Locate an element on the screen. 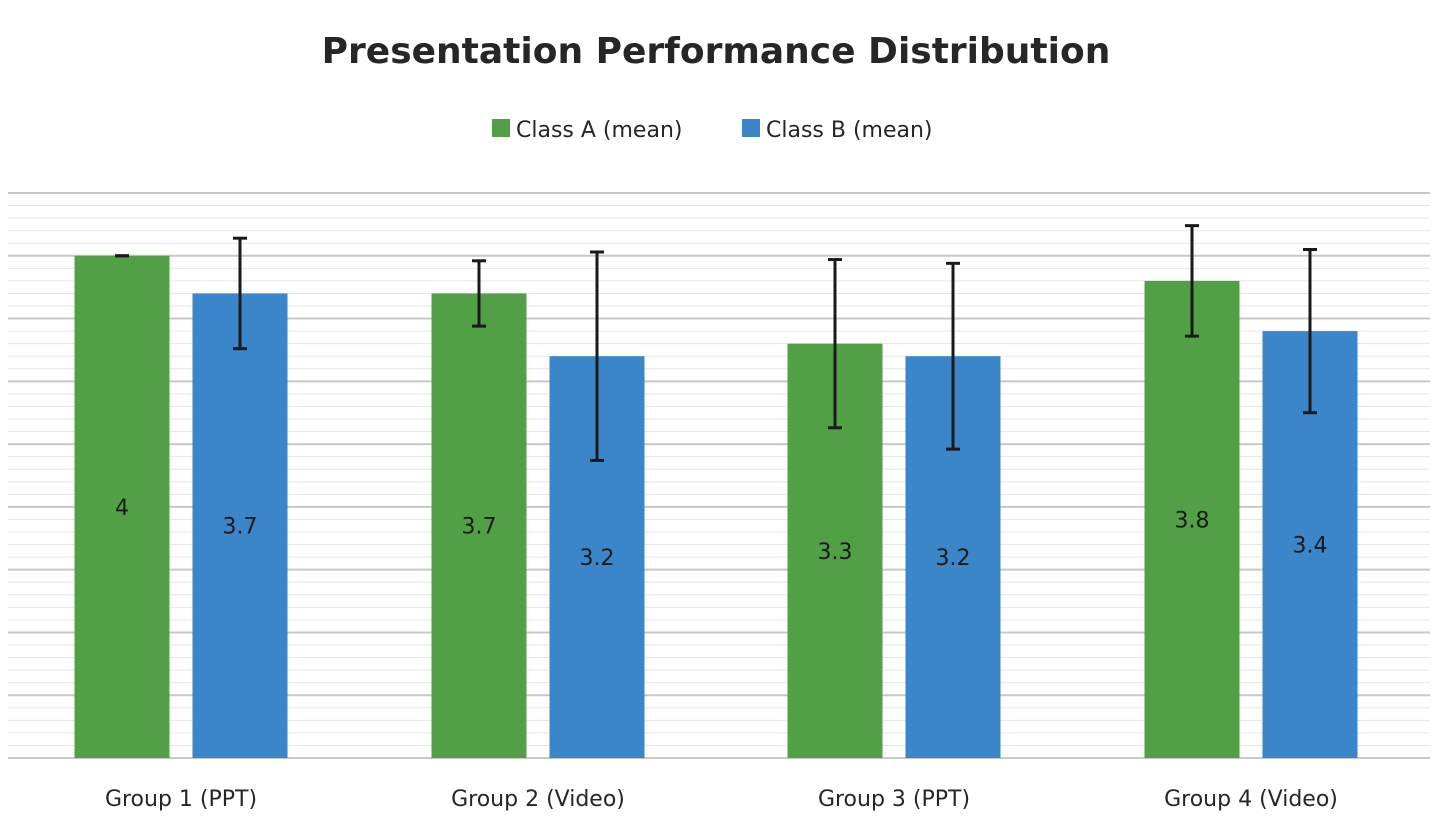 This screenshot has height=836, width=1441. data-label-class-b-group-4: 3.4 is located at coordinates (1310, 546).